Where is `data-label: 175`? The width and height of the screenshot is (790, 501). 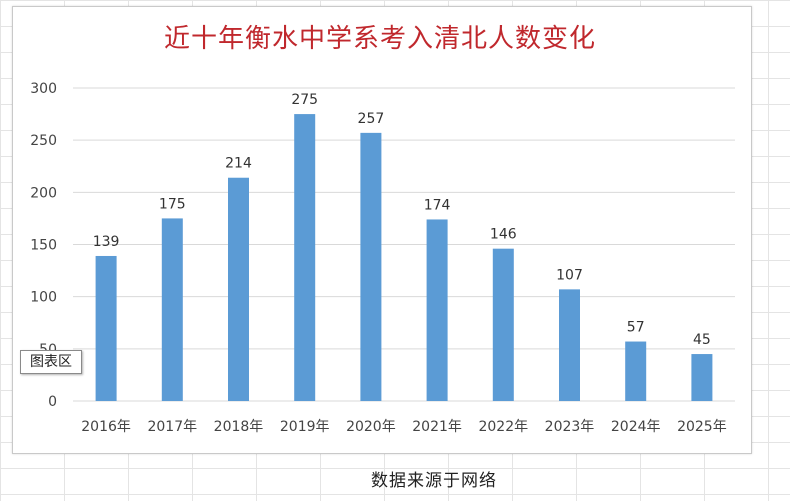
data-label: 175 is located at coordinates (172, 204).